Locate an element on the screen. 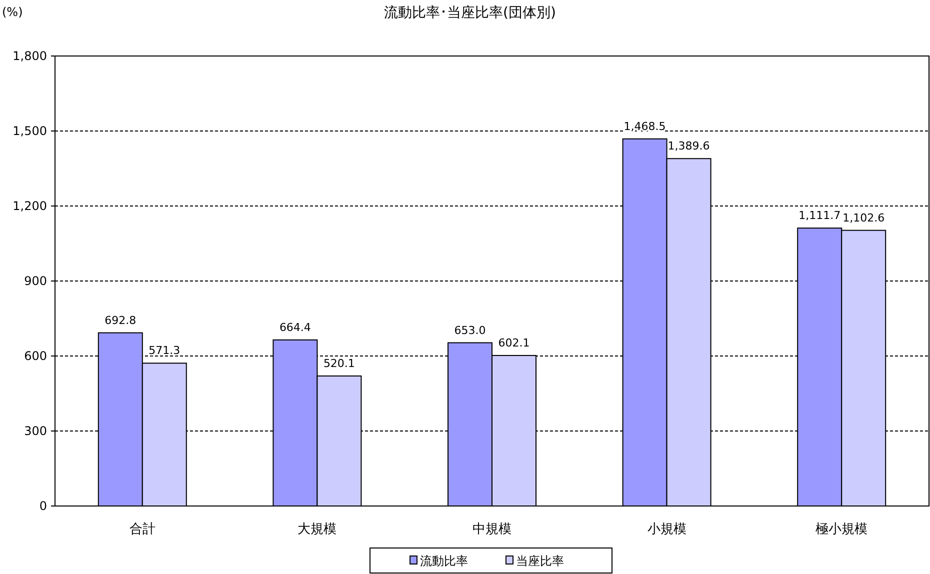  y-tick-label: 1,500 is located at coordinates (29, 131).